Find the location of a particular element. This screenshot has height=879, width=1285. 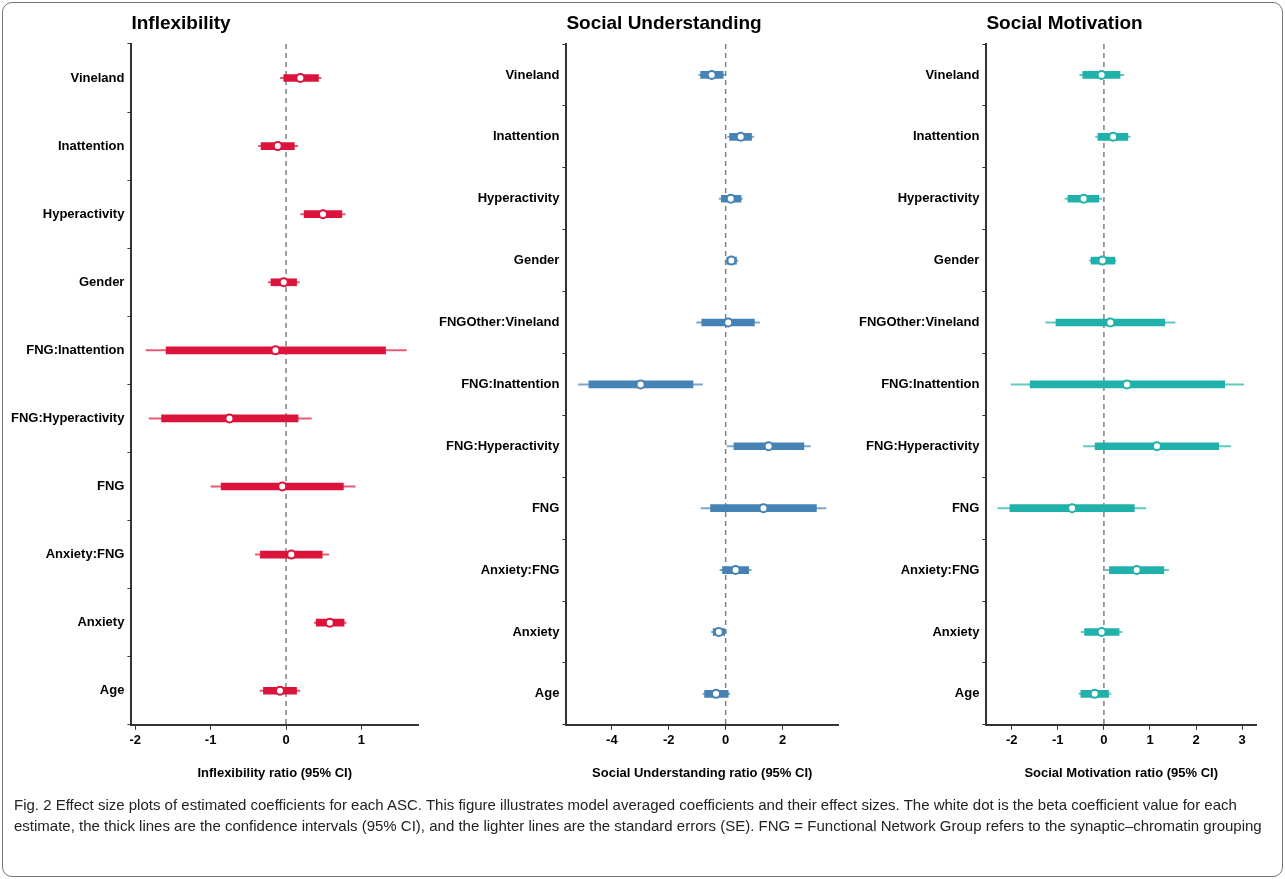

x-axis-title: Social Understanding ratio (95% CI) is located at coordinates (702, 772).